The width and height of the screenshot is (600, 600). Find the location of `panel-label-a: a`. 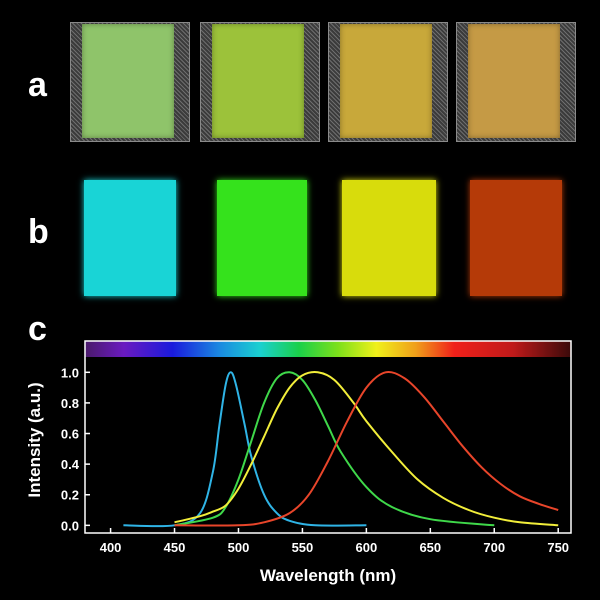

panel-label-a: a is located at coordinates (37, 85).